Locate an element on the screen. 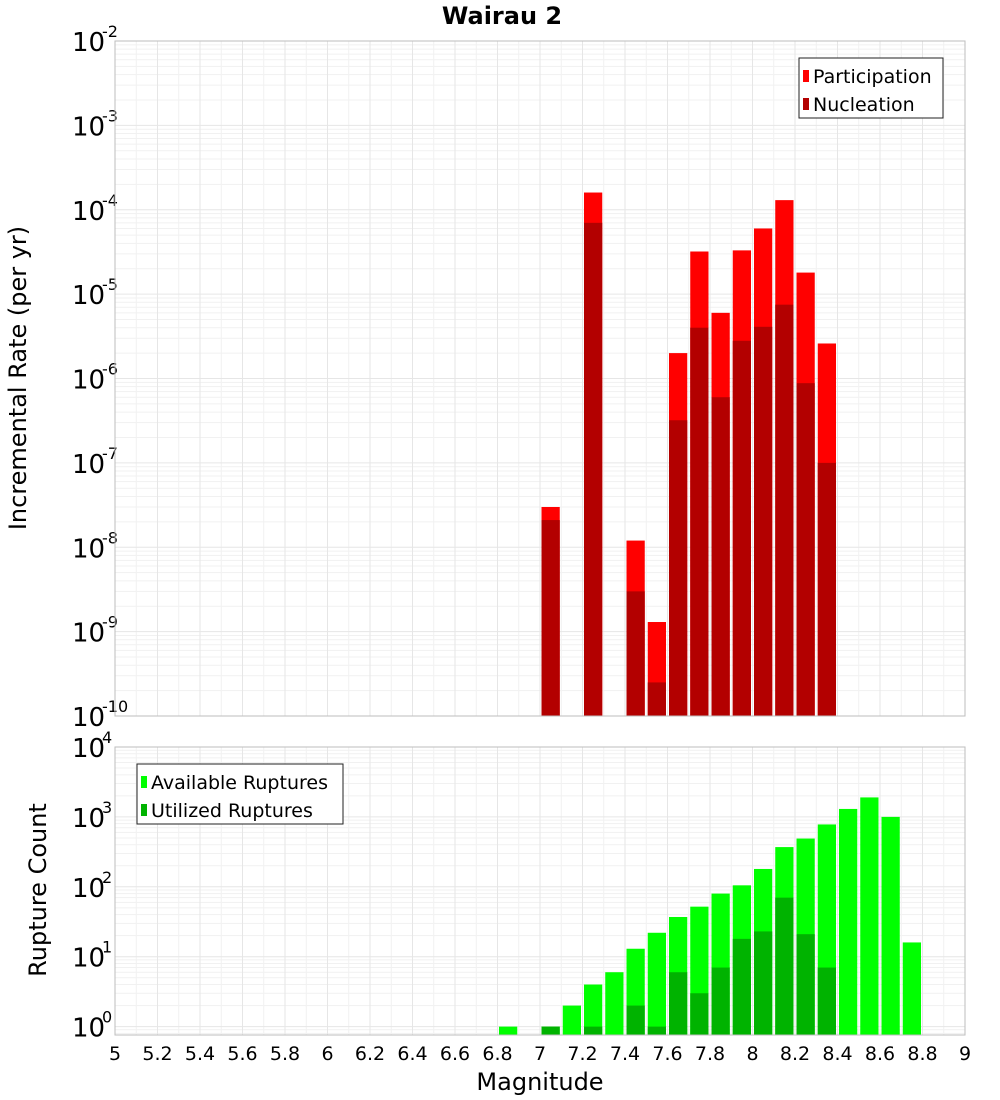  x-tick-label: 8.8 is located at coordinates (922, 1054).